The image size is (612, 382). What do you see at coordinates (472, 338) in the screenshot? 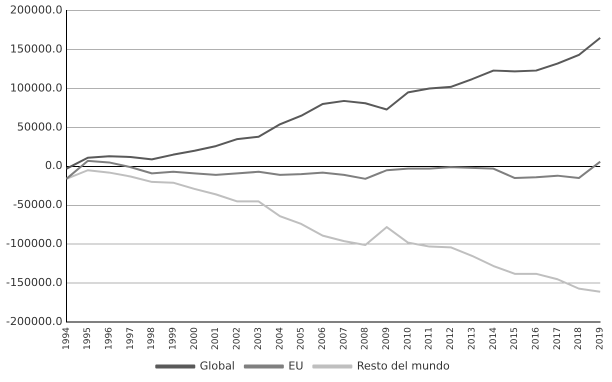
I see `x-tick-label: 2013` at bounding box center [472, 338].